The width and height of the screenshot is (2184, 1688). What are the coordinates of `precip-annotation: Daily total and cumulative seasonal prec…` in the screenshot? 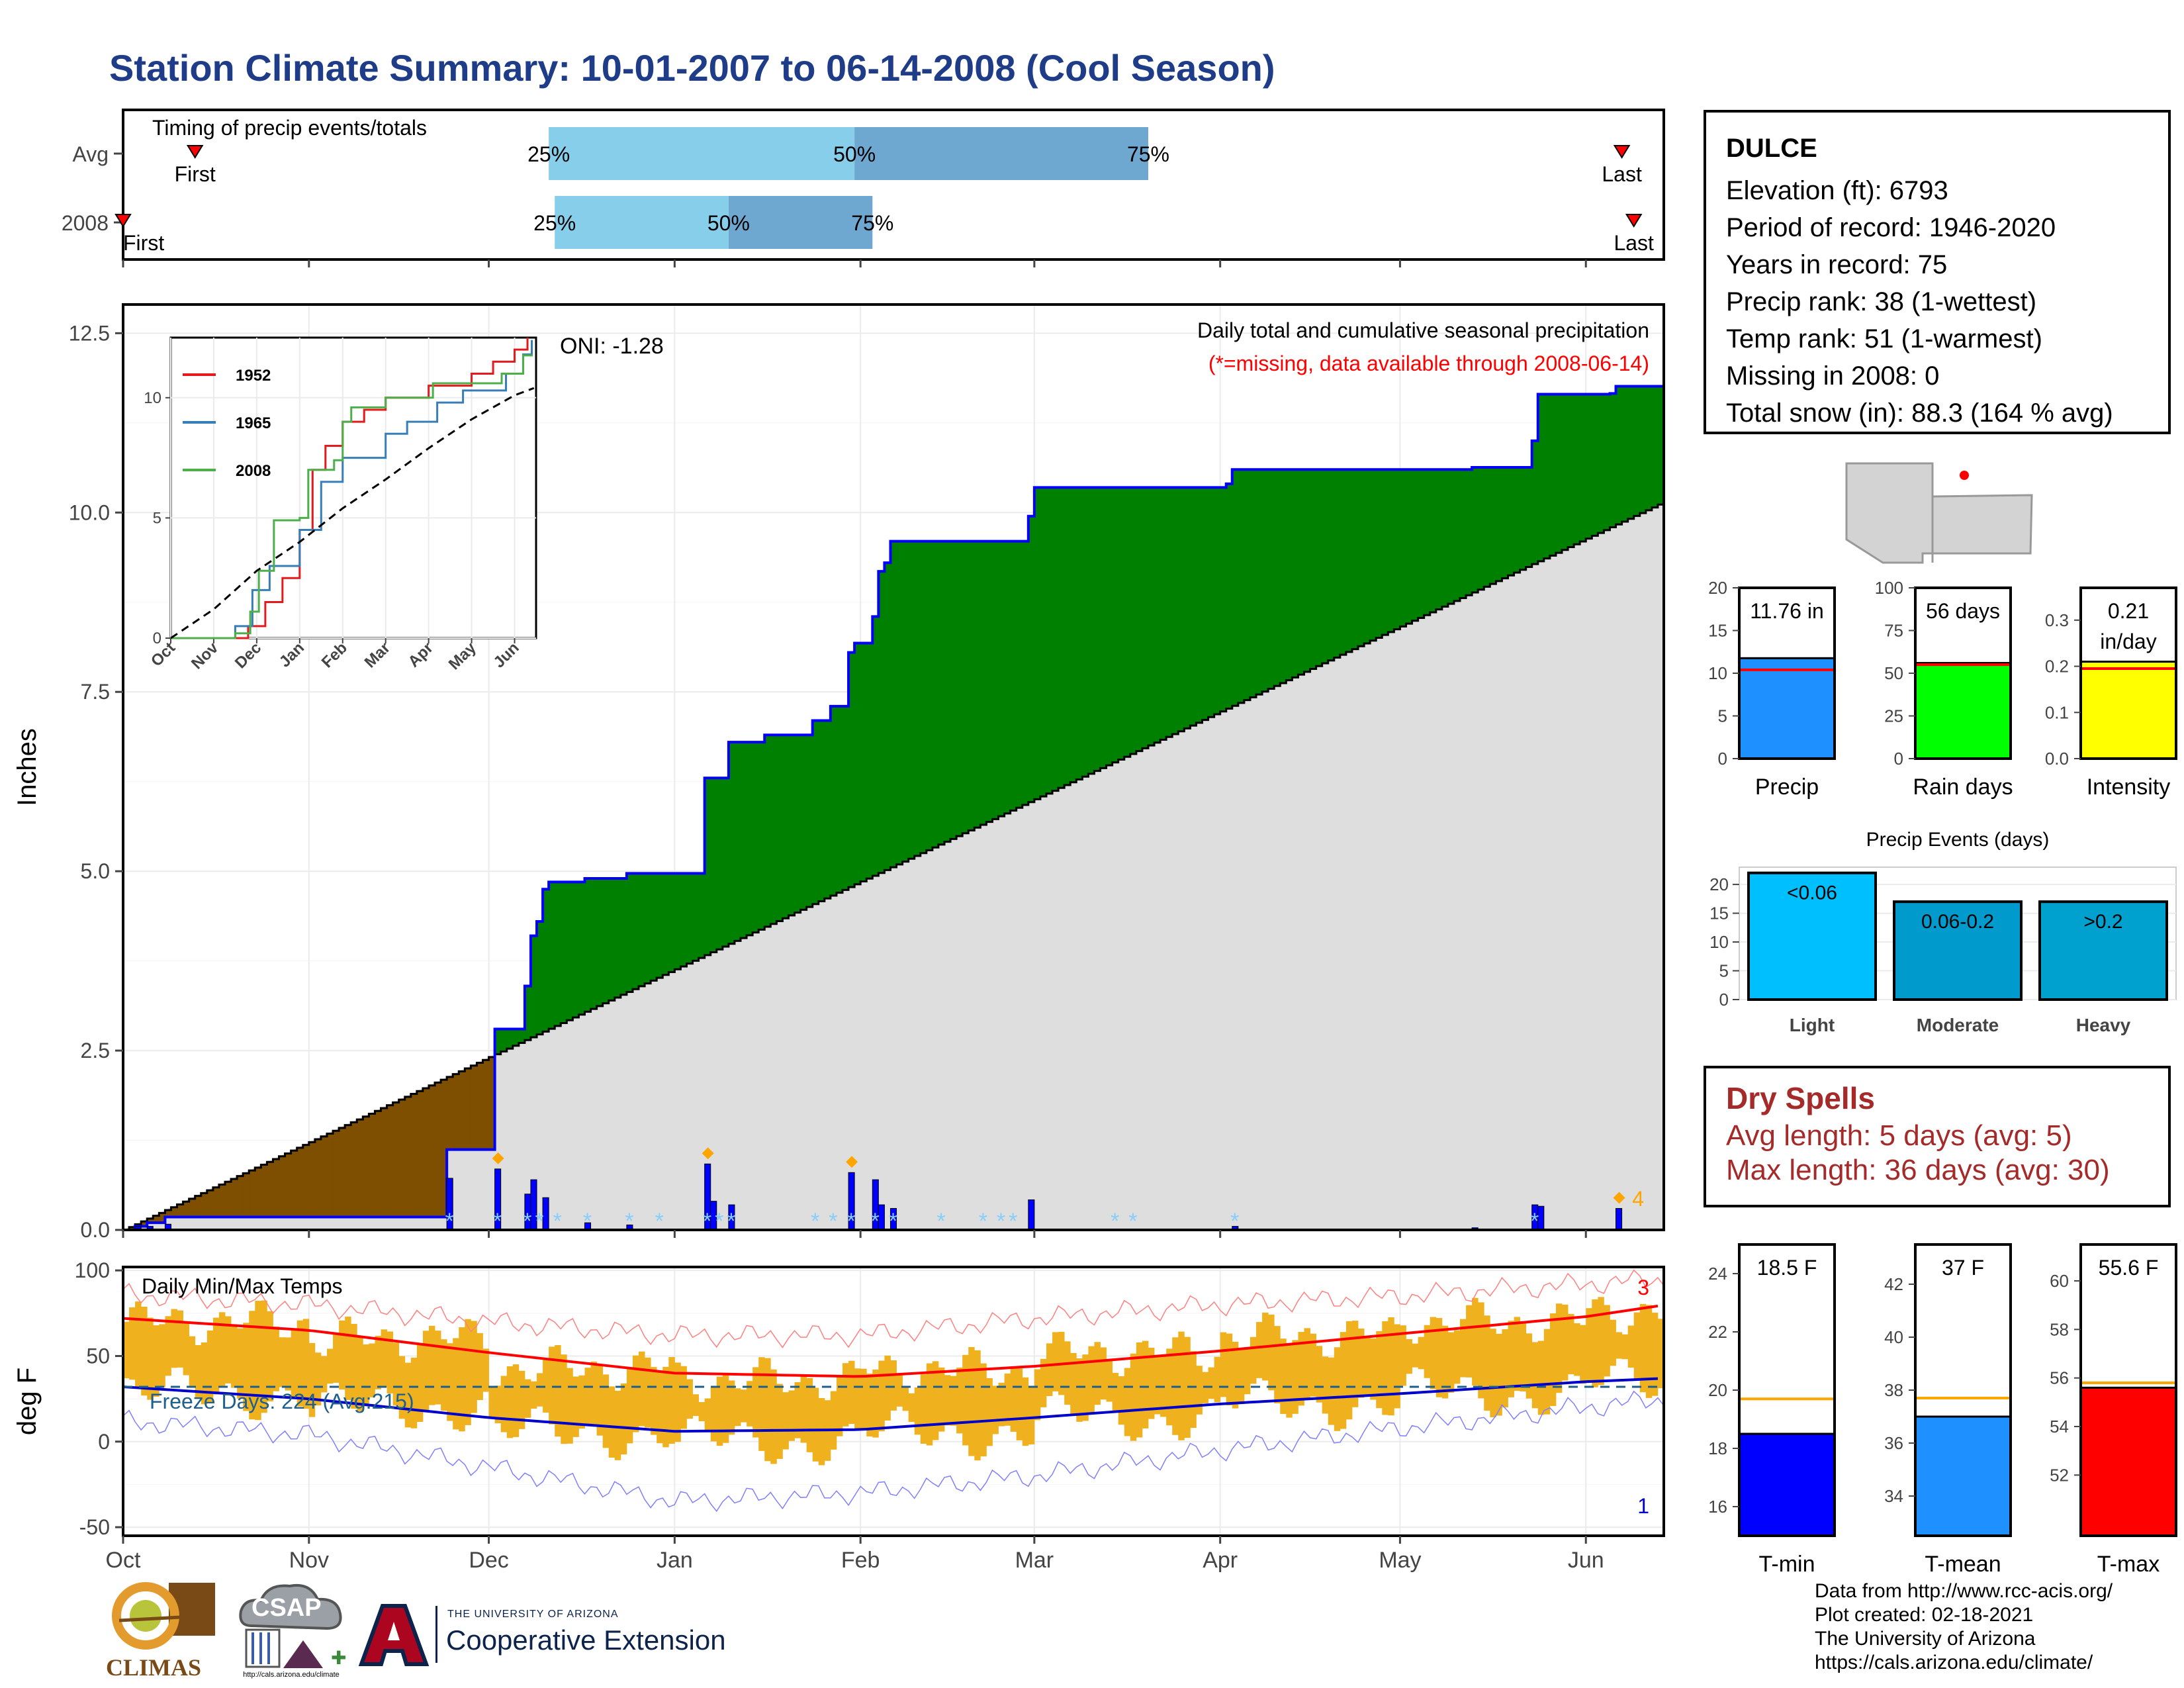 It's located at (1423, 330).